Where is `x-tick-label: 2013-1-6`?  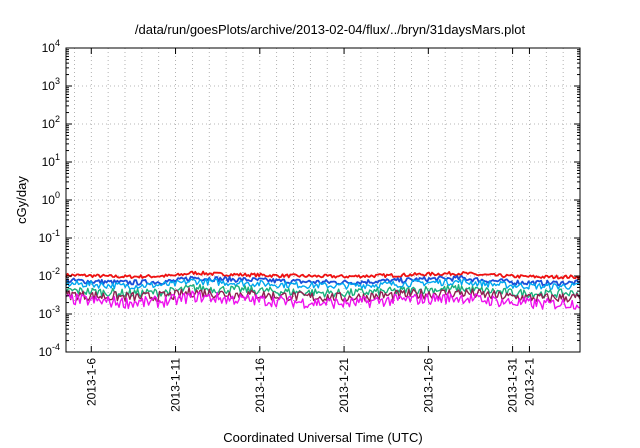
x-tick-label: 2013-1-6 is located at coordinates (91, 382).